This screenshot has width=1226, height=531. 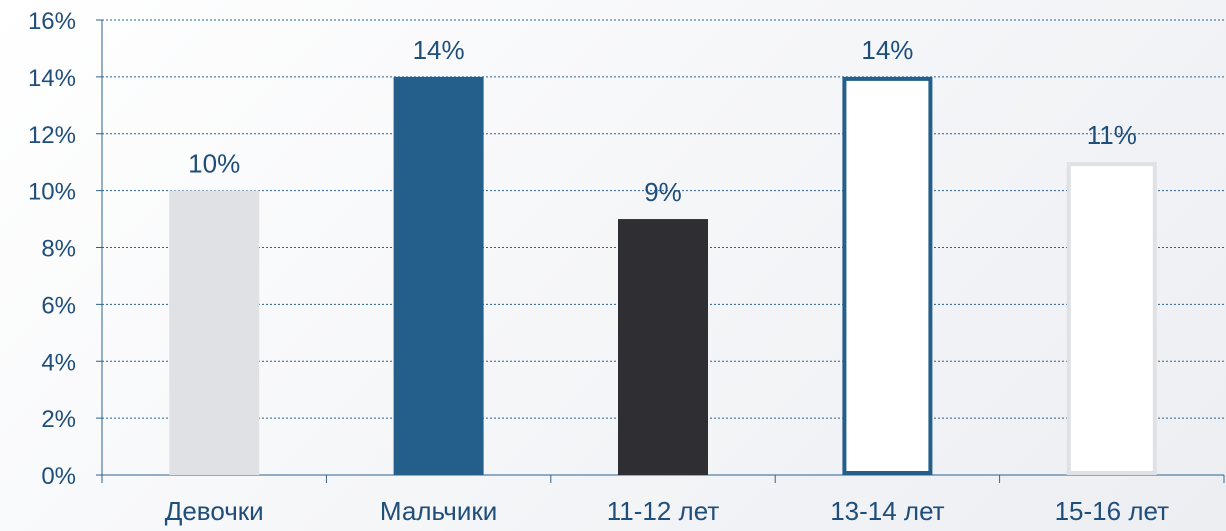 What do you see at coordinates (52, 135) in the screenshot?
I see `y-tick-label: 12%` at bounding box center [52, 135].